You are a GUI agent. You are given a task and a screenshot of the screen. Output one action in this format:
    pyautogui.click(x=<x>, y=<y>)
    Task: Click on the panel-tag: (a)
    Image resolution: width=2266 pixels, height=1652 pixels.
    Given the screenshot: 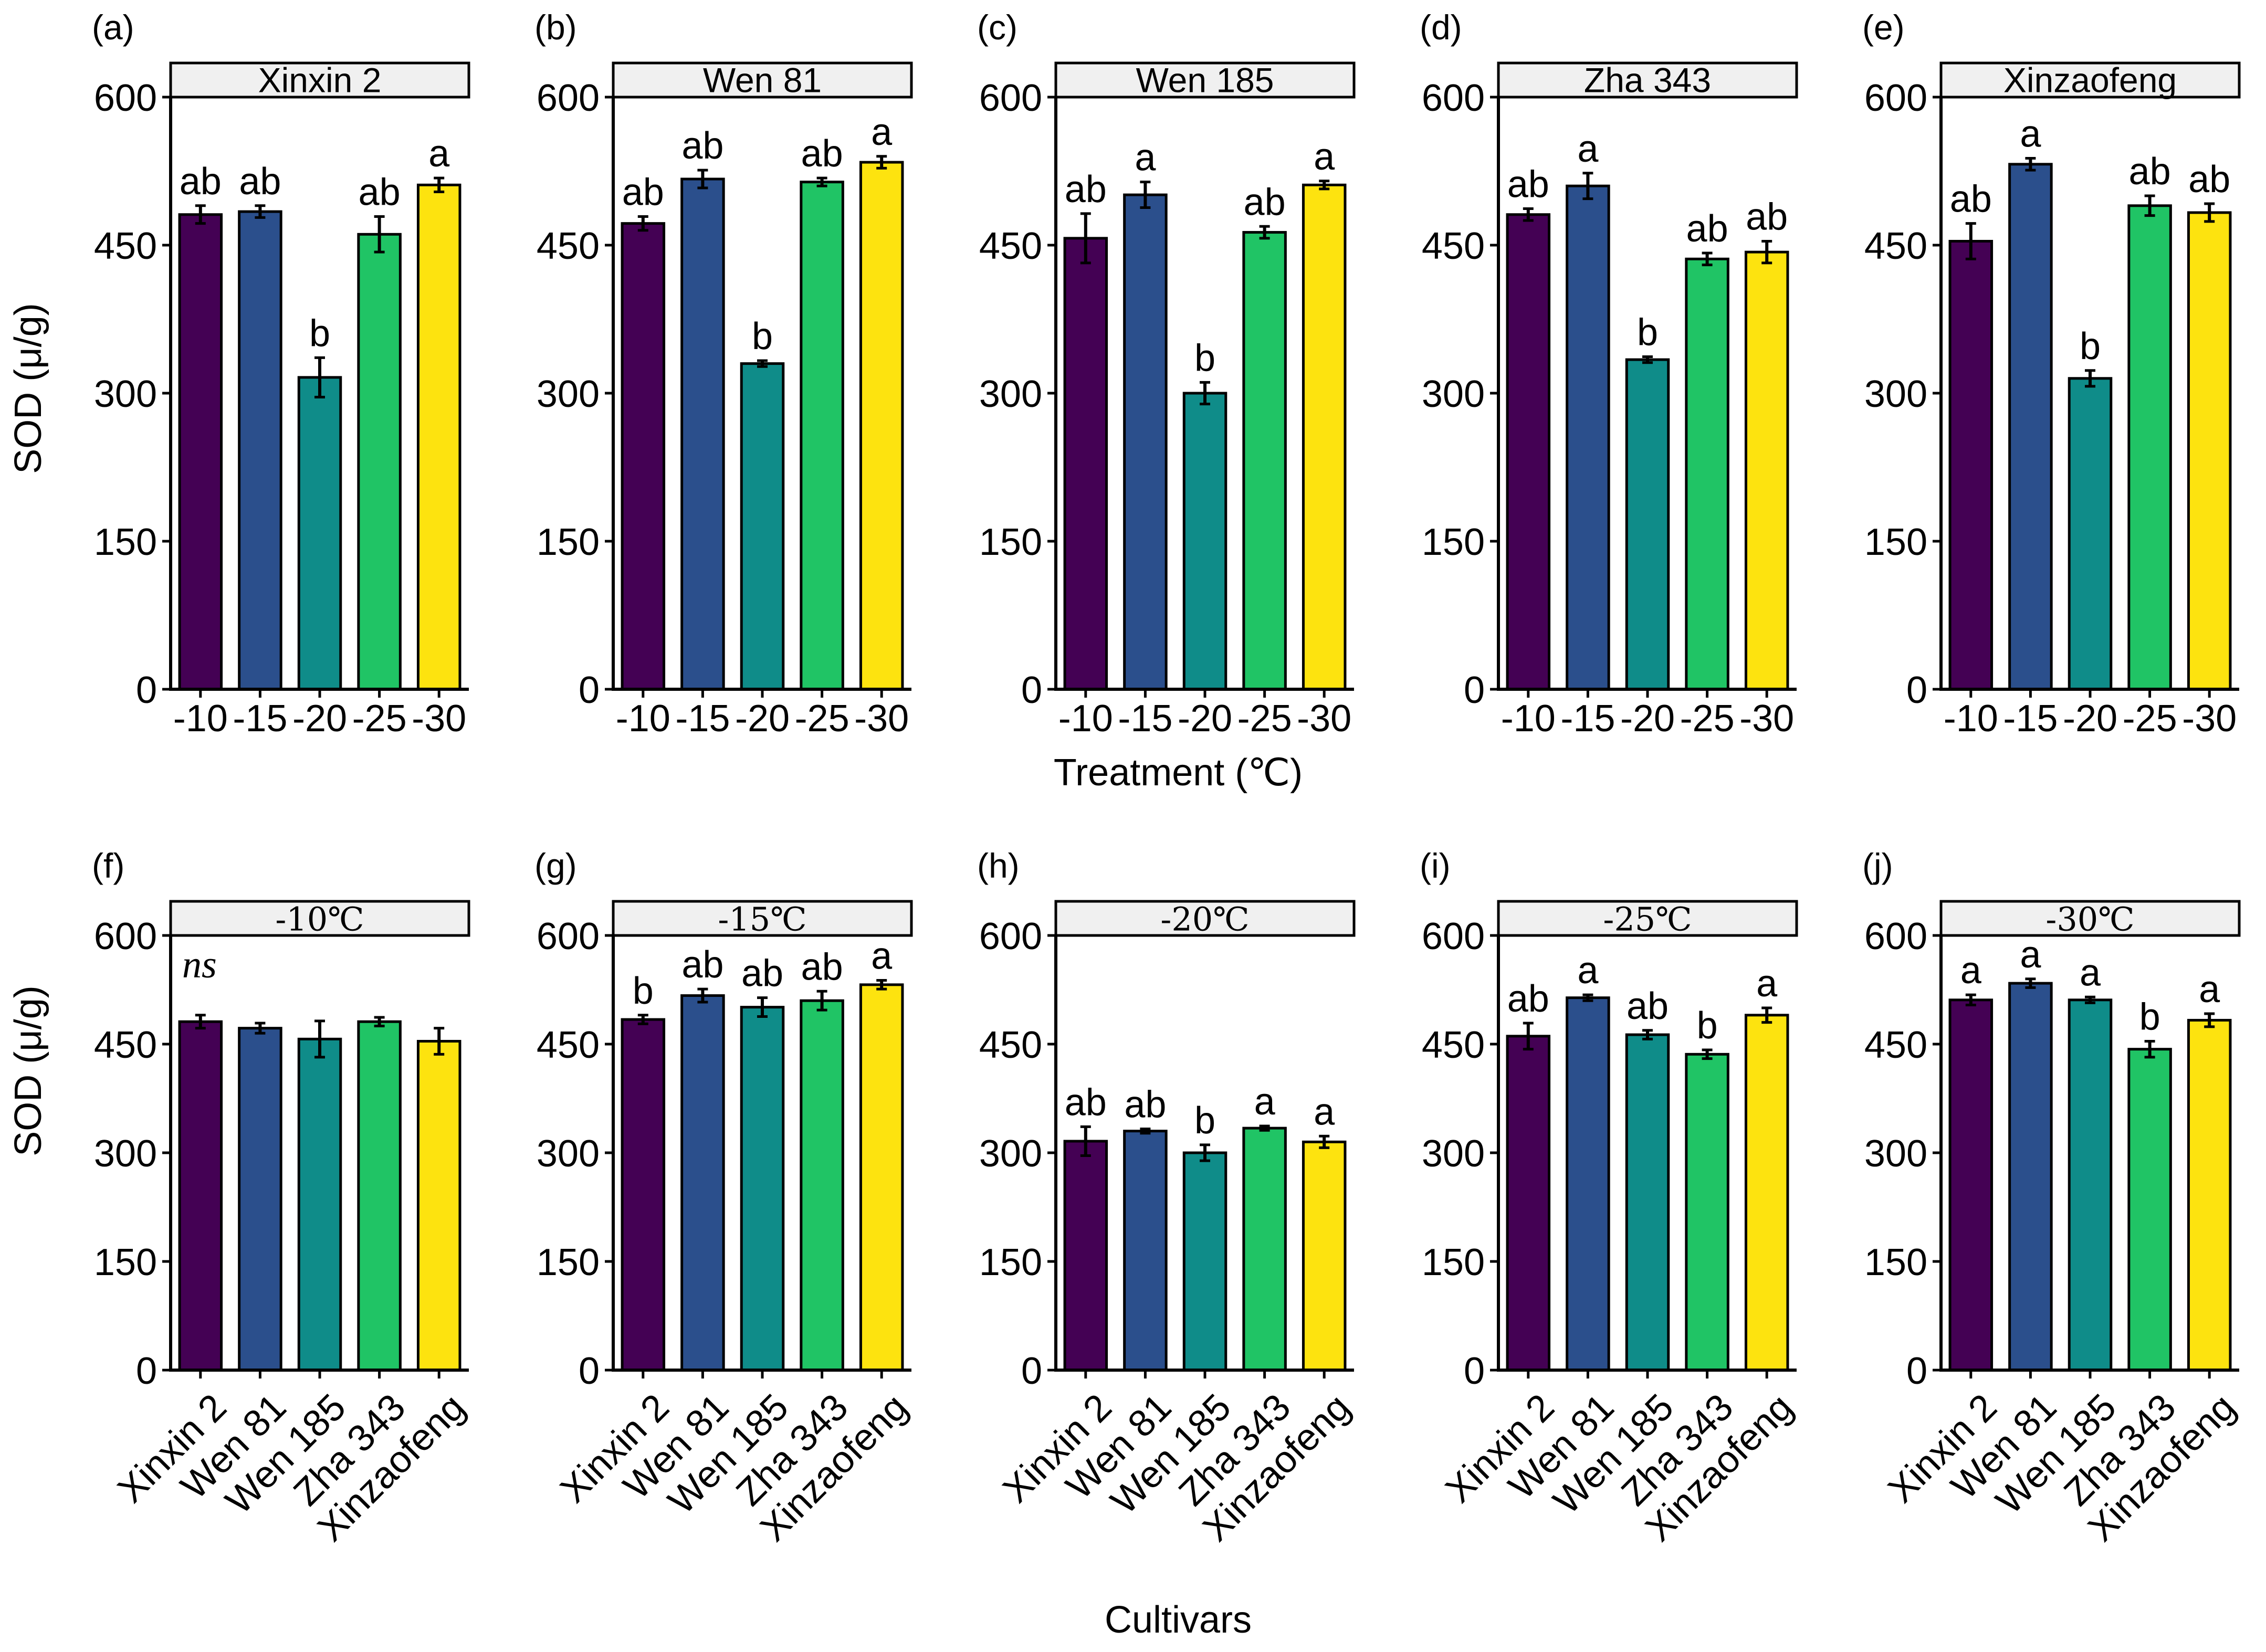 What is the action you would take?
    pyautogui.click(x=113, y=28)
    